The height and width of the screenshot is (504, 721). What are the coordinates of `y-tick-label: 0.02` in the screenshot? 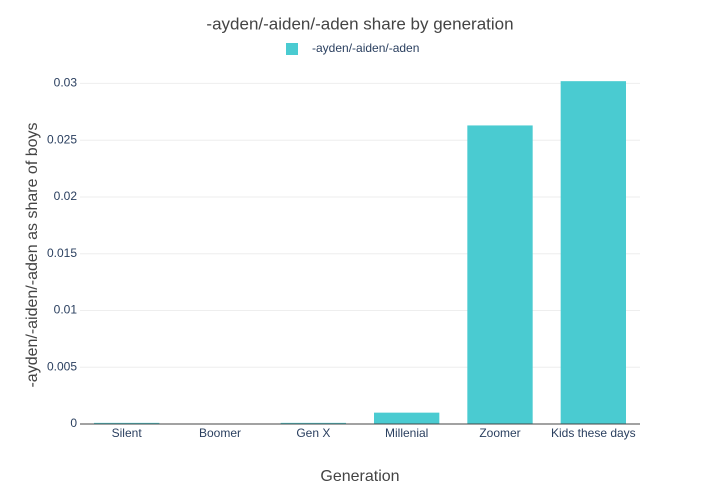 It's located at (66, 196).